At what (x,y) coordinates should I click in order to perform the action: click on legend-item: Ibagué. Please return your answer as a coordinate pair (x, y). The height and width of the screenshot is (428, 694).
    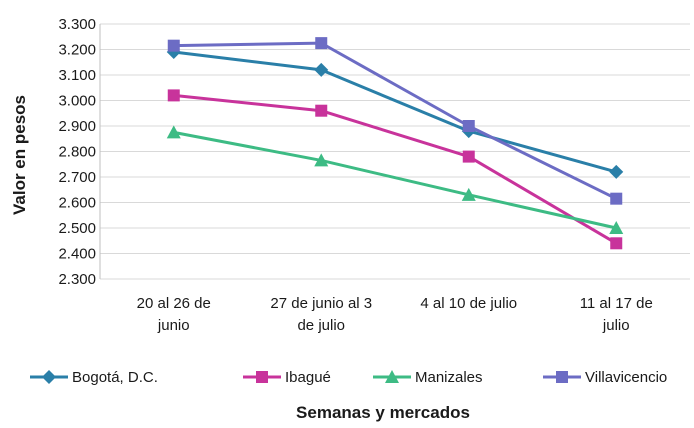
    Looking at the image, I should click on (287, 377).